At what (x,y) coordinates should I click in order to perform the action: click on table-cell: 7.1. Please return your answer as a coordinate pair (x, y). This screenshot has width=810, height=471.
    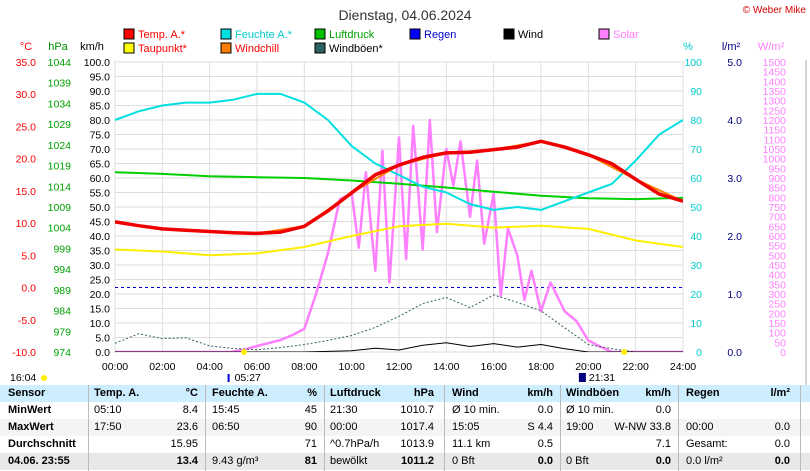
    Looking at the image, I should click on (663, 444).